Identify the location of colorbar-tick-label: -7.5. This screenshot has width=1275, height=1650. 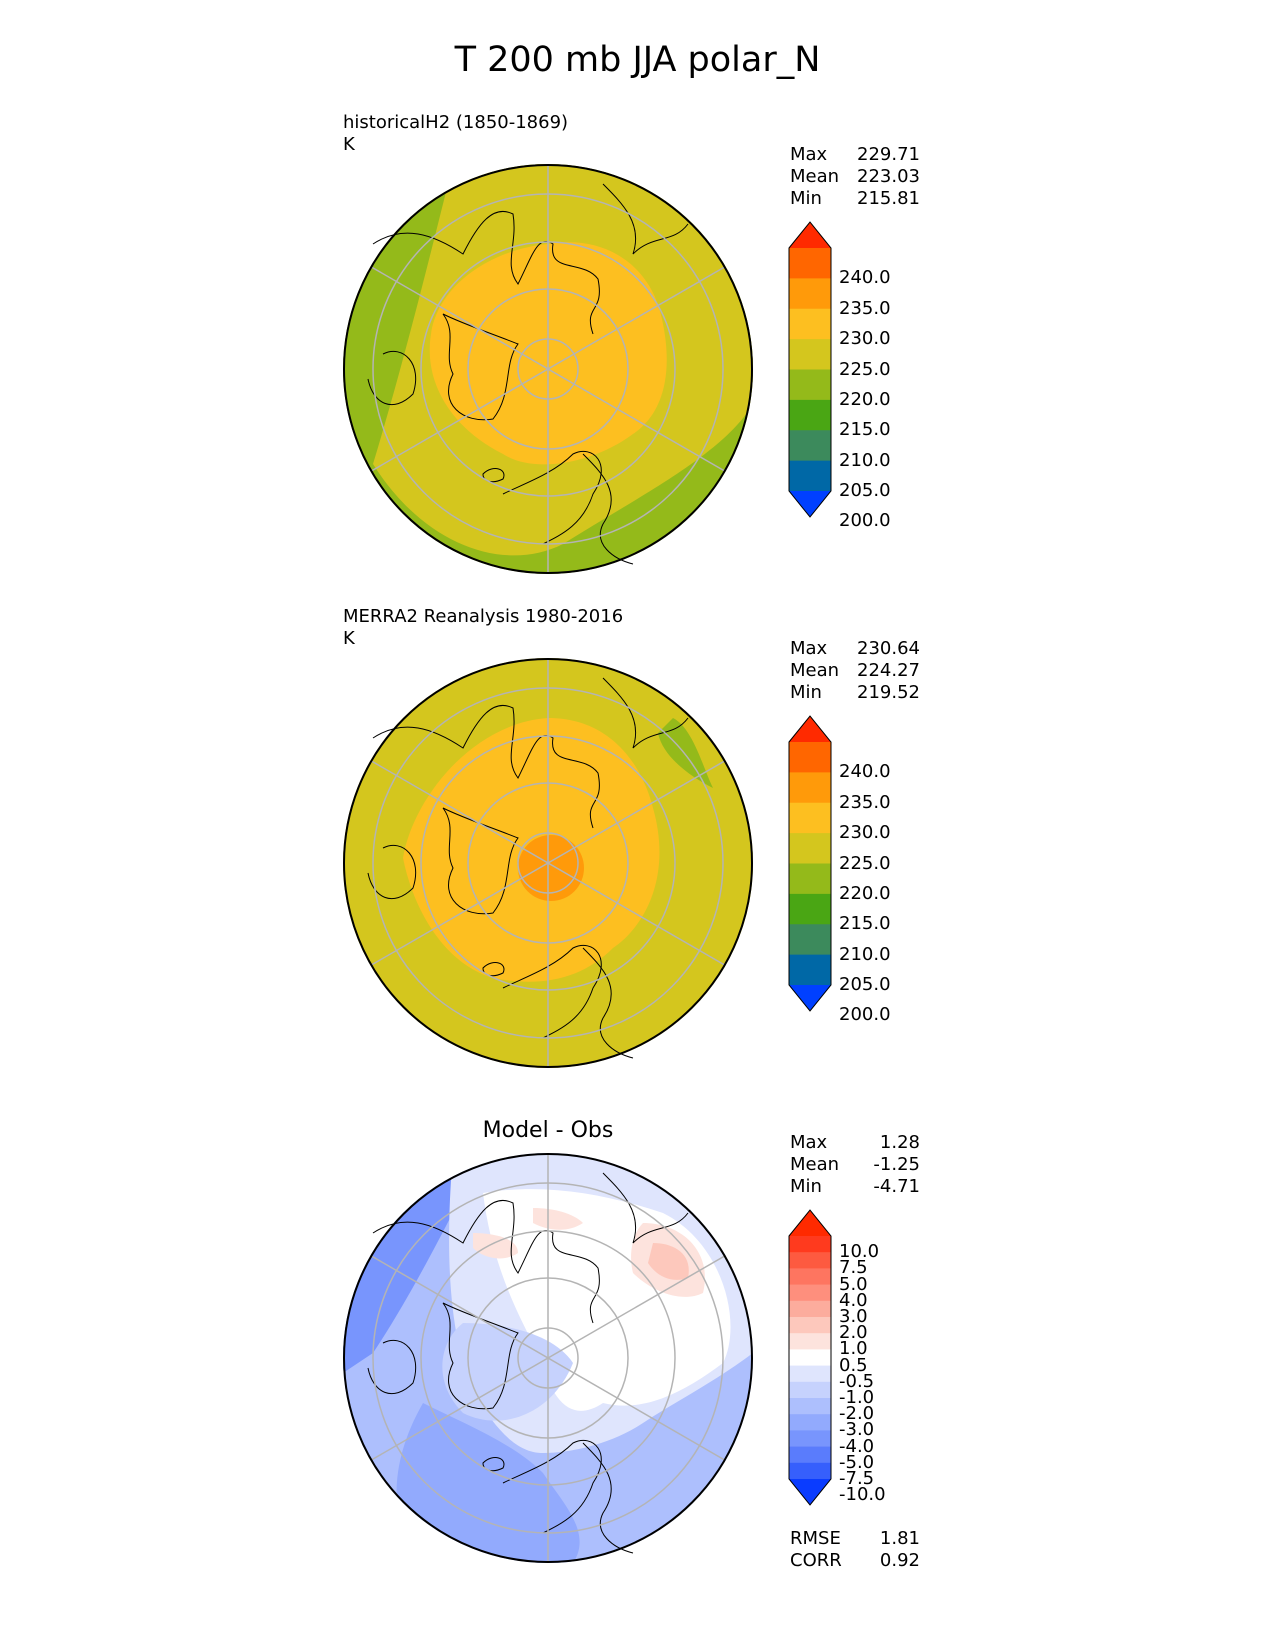
(857, 1478).